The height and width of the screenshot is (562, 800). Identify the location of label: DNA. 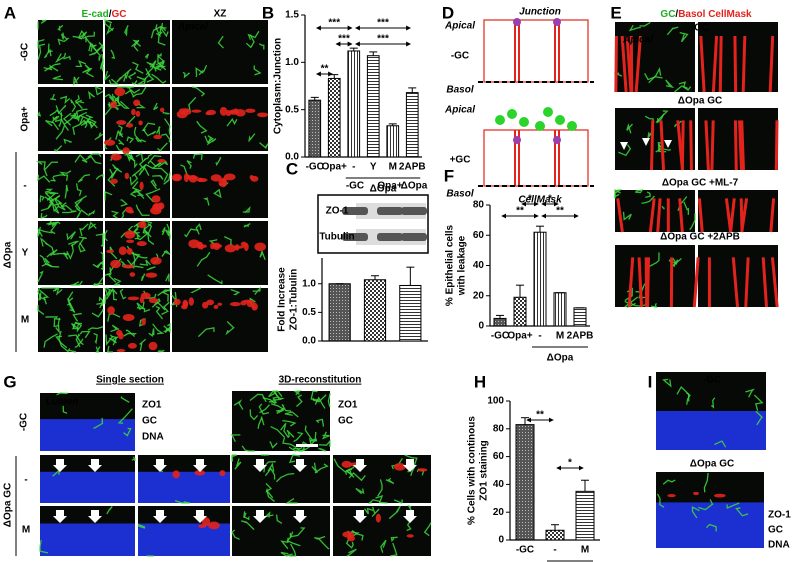
(153, 437).